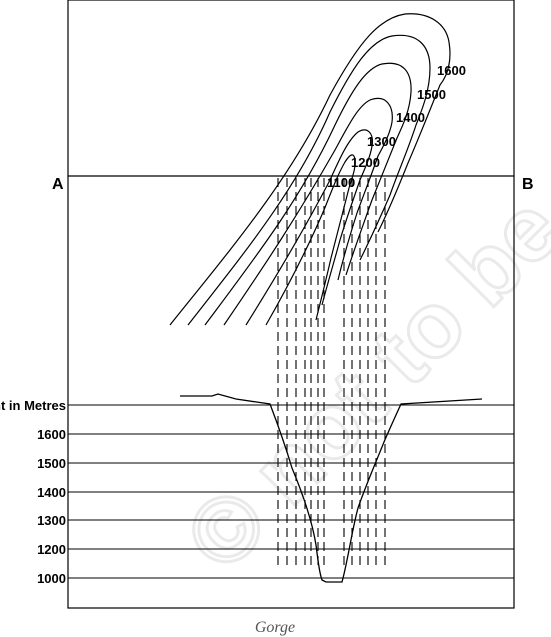 This screenshot has height=637, width=551. Describe the element at coordinates (451, 70) in the screenshot. I see `contour-label: 1600` at that location.